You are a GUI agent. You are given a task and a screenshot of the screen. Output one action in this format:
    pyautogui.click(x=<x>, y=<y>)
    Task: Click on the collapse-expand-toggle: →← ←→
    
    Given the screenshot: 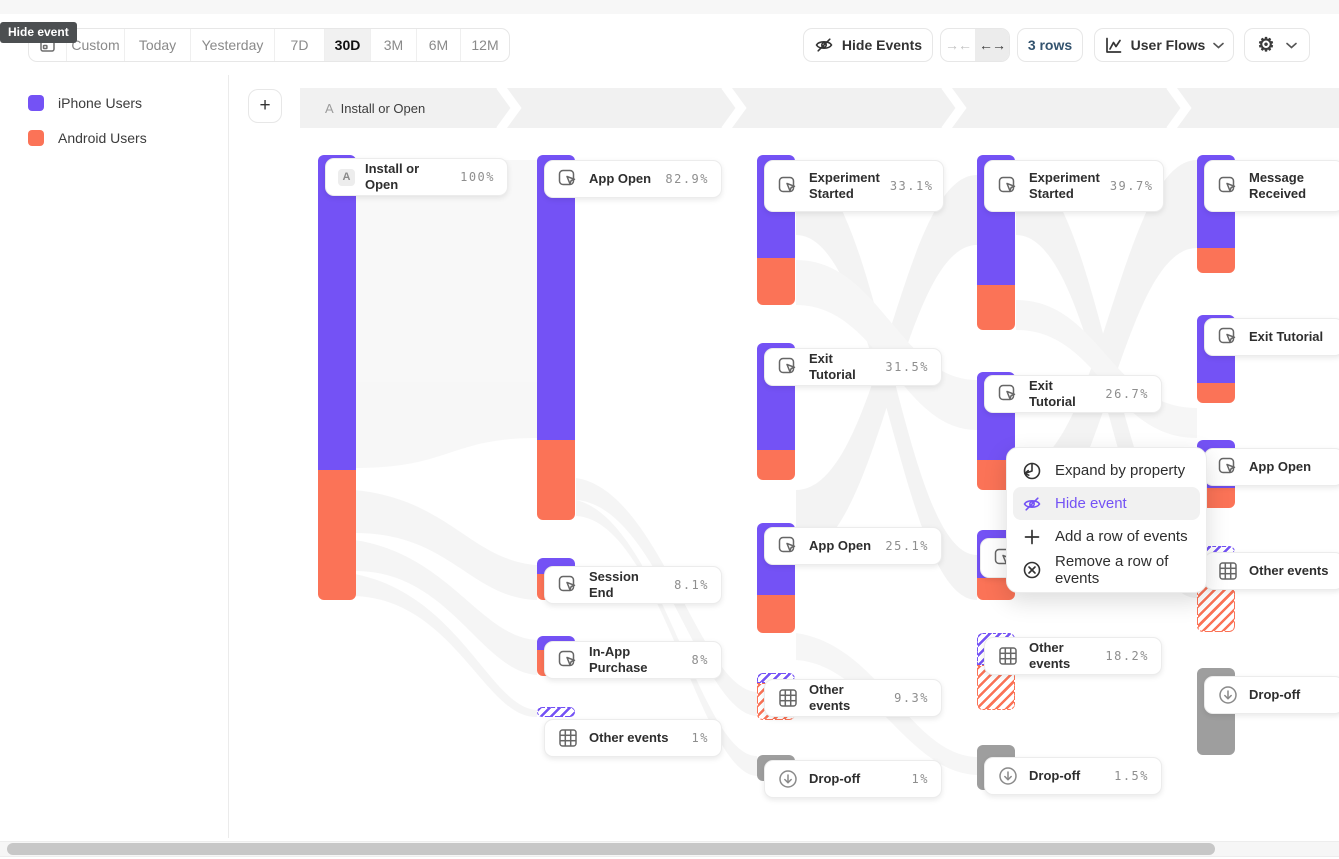 What is the action you would take?
    pyautogui.click(x=975, y=45)
    